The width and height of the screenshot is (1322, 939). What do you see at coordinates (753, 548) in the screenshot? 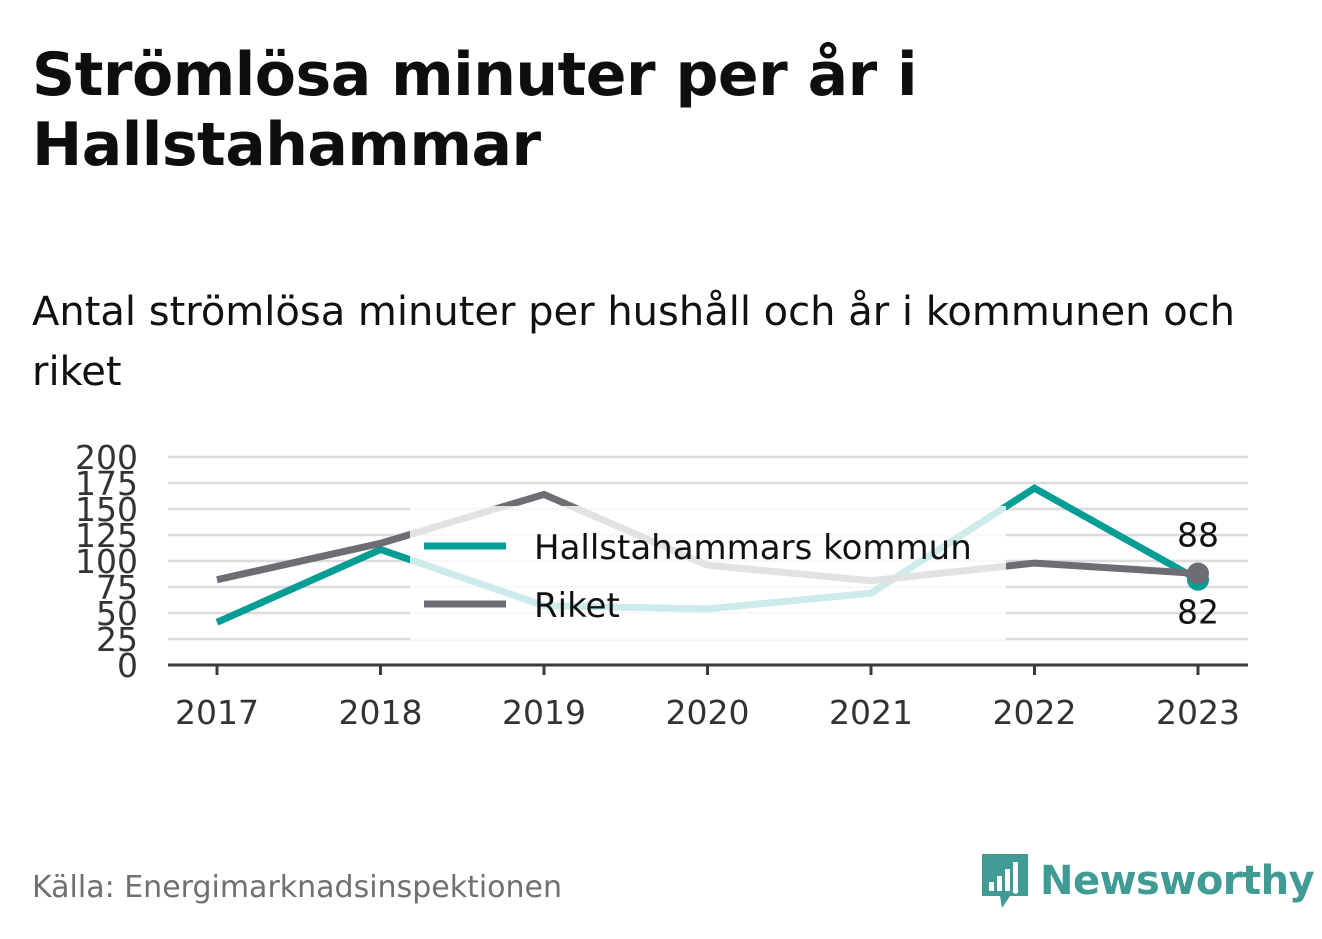
I see `legend-label-kommun: Hallstahammars kommun` at bounding box center [753, 548].